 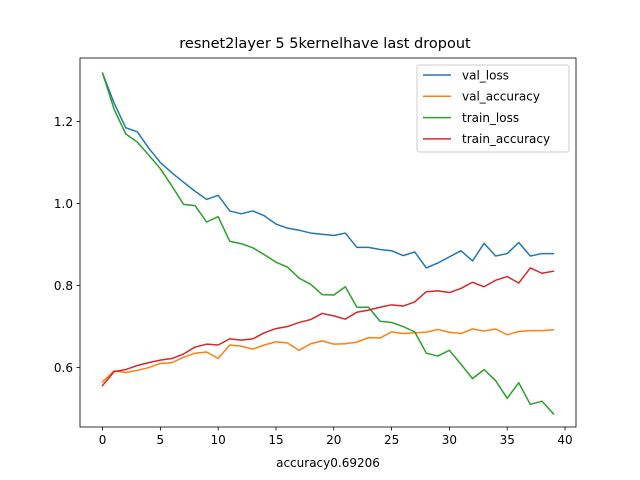 I want to click on y-tick-label: 0.6, so click(x=63, y=368).